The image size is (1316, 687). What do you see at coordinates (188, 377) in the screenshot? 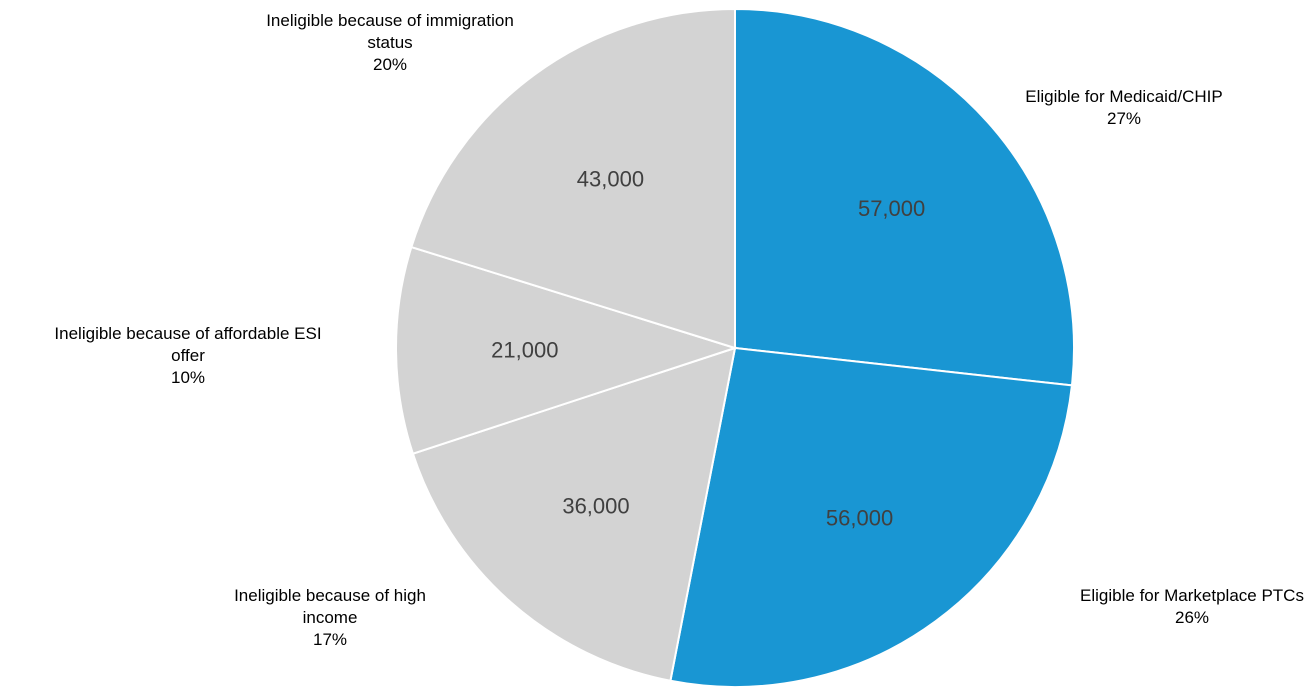
I see `slice-percent-label: 10%` at bounding box center [188, 377].